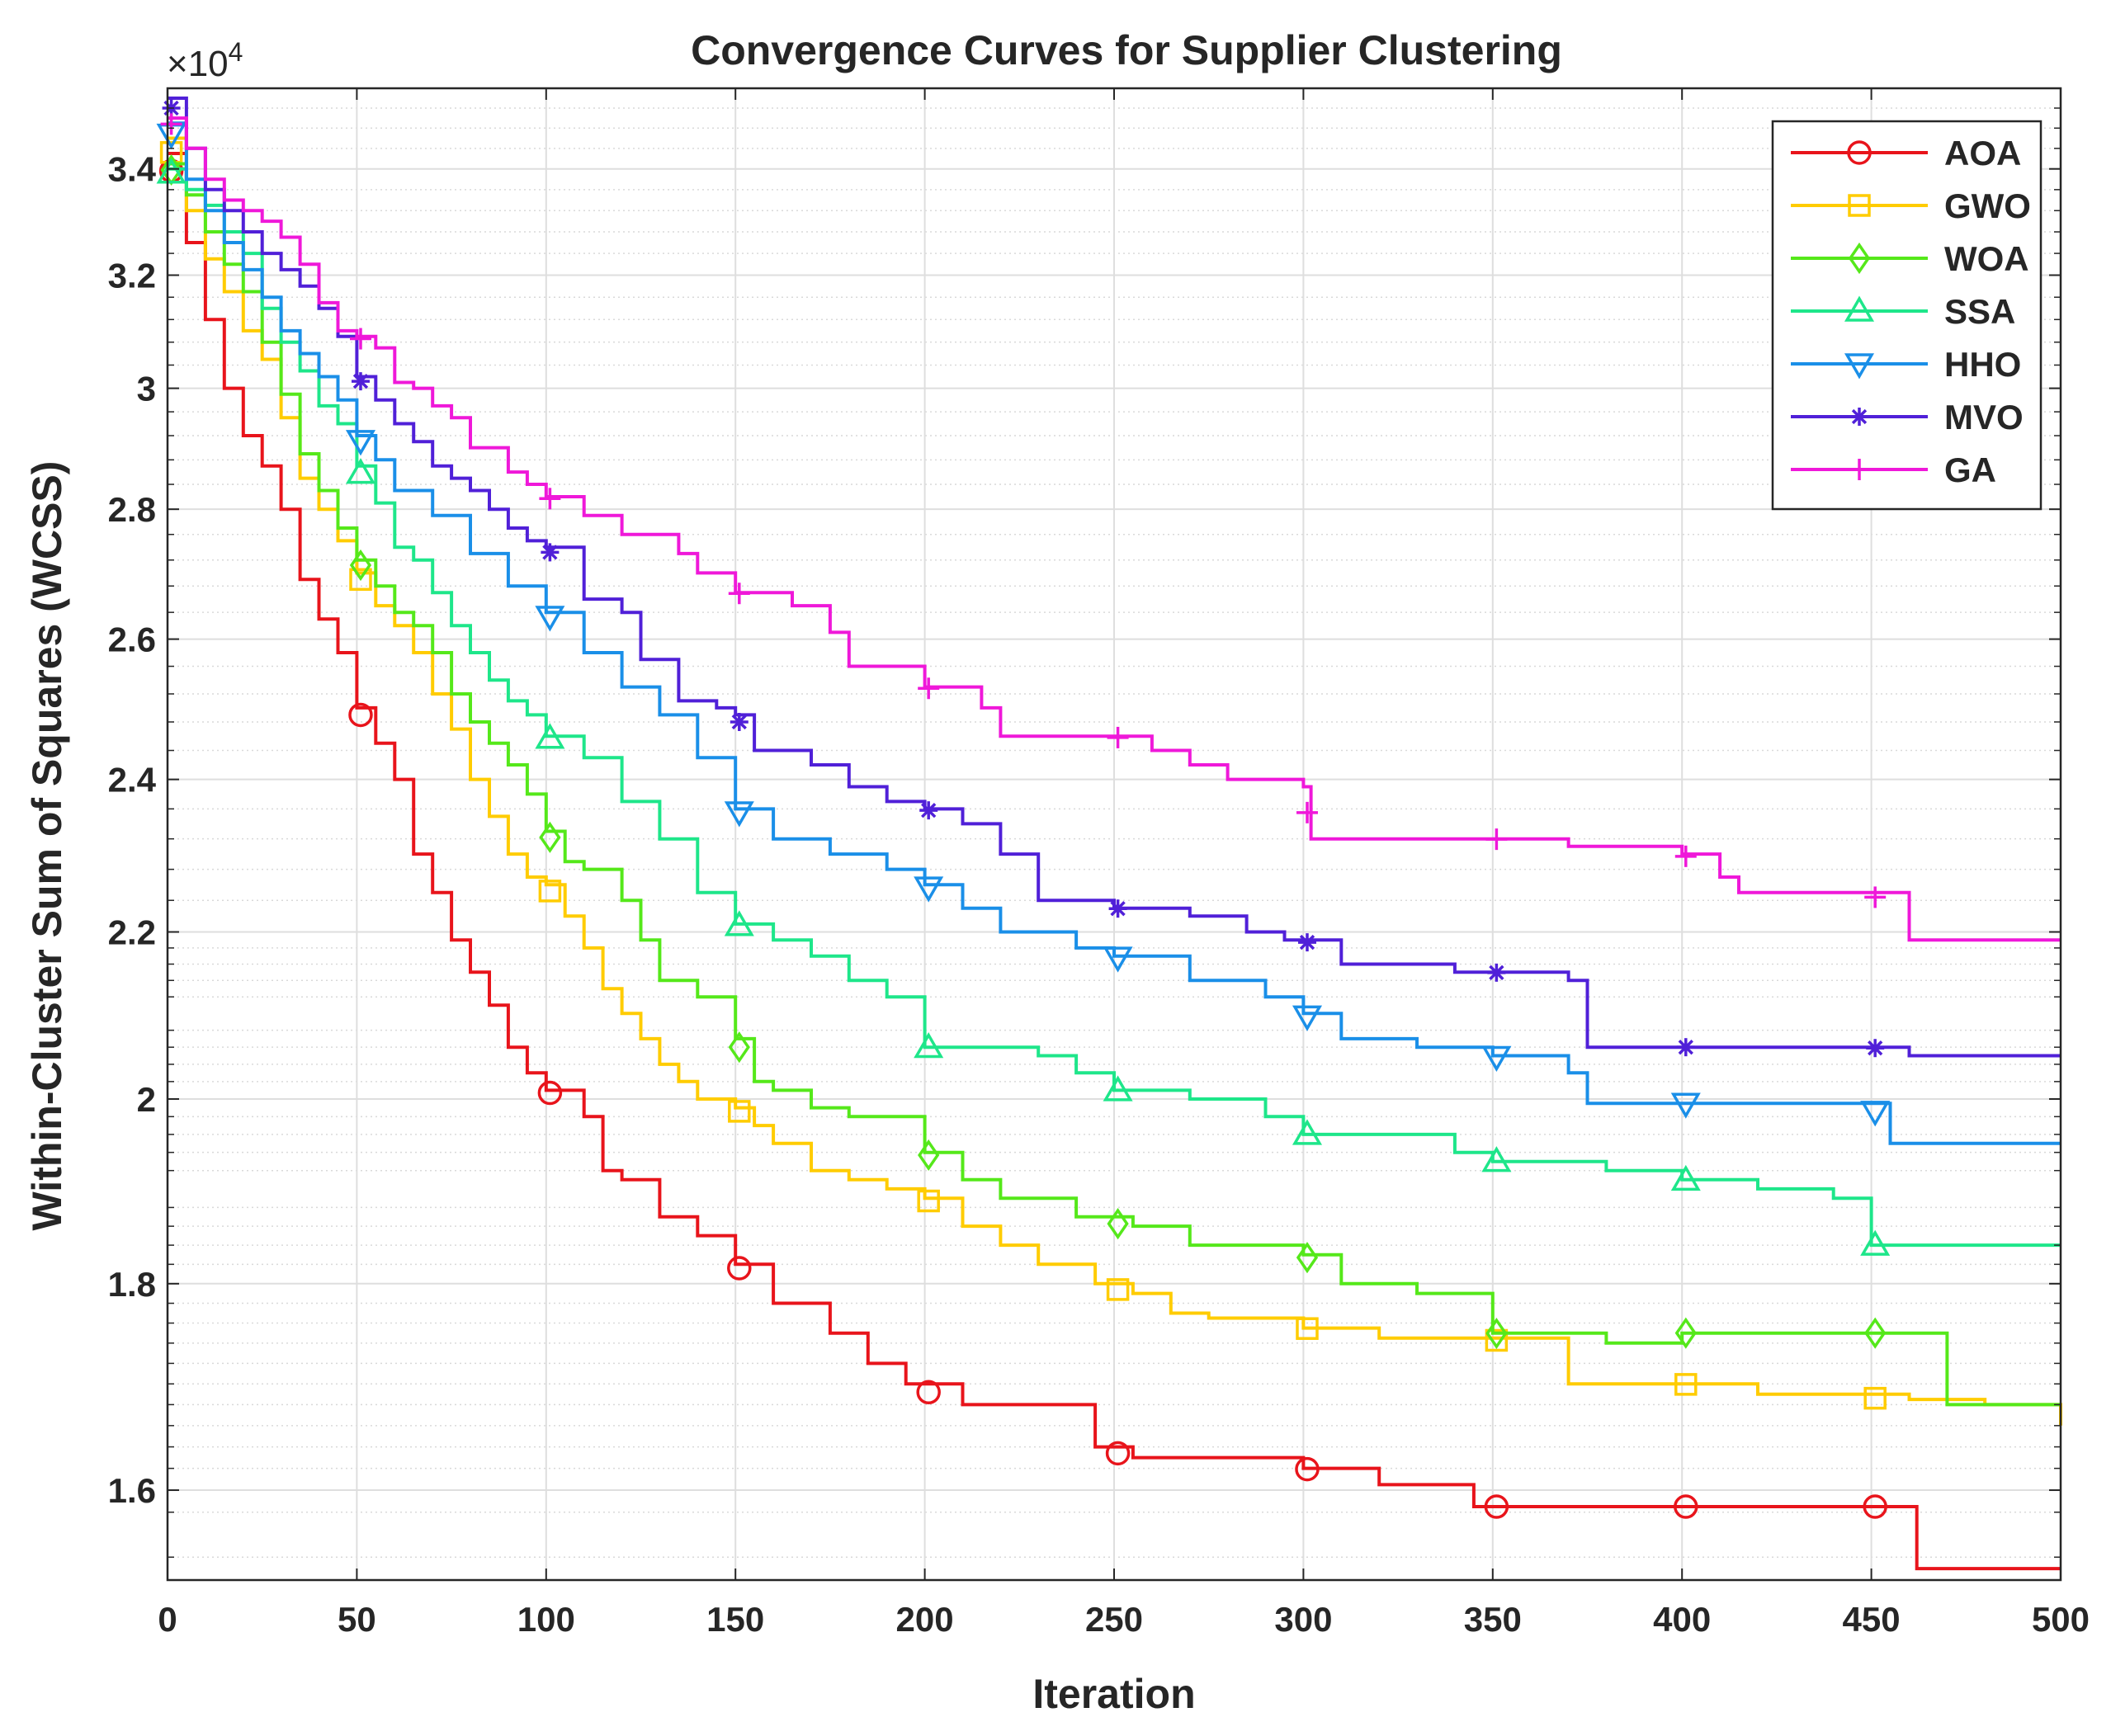 The width and height of the screenshot is (2111, 1736). I want to click on y-tick-label: 2.6, so click(132, 639).